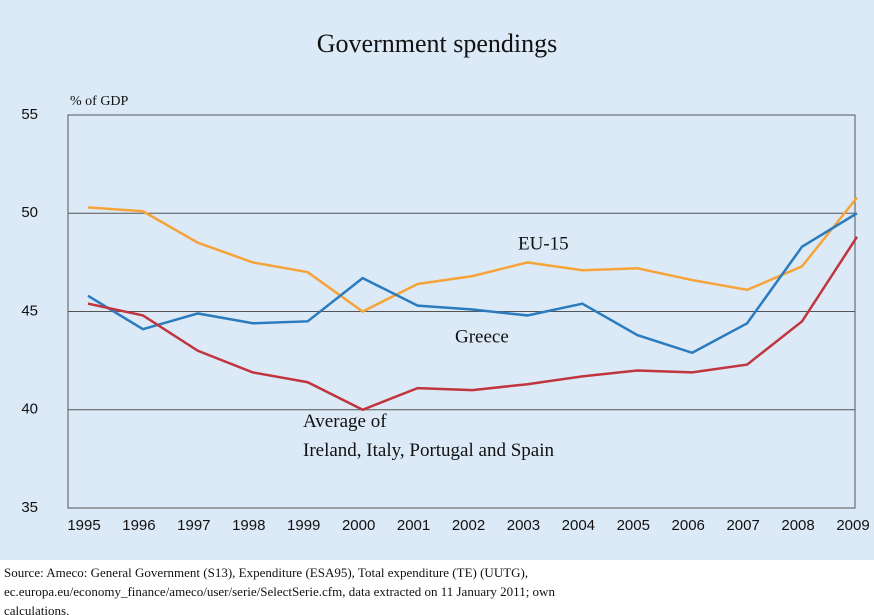 The height and width of the screenshot is (615, 874). What do you see at coordinates (482, 336) in the screenshot?
I see `series-label: Greece` at bounding box center [482, 336].